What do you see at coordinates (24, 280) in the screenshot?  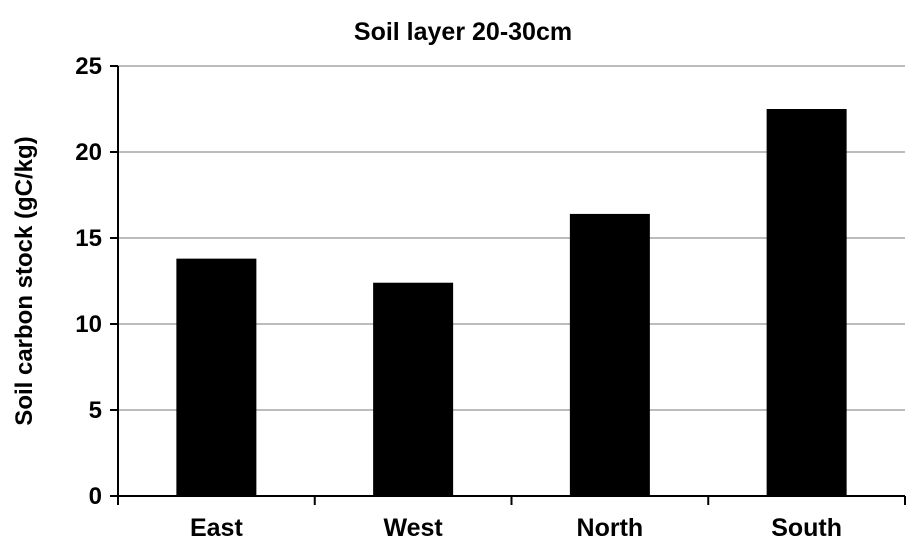 I see `y-axis-title: Soil carbon stock (gC/kg)` at bounding box center [24, 280].